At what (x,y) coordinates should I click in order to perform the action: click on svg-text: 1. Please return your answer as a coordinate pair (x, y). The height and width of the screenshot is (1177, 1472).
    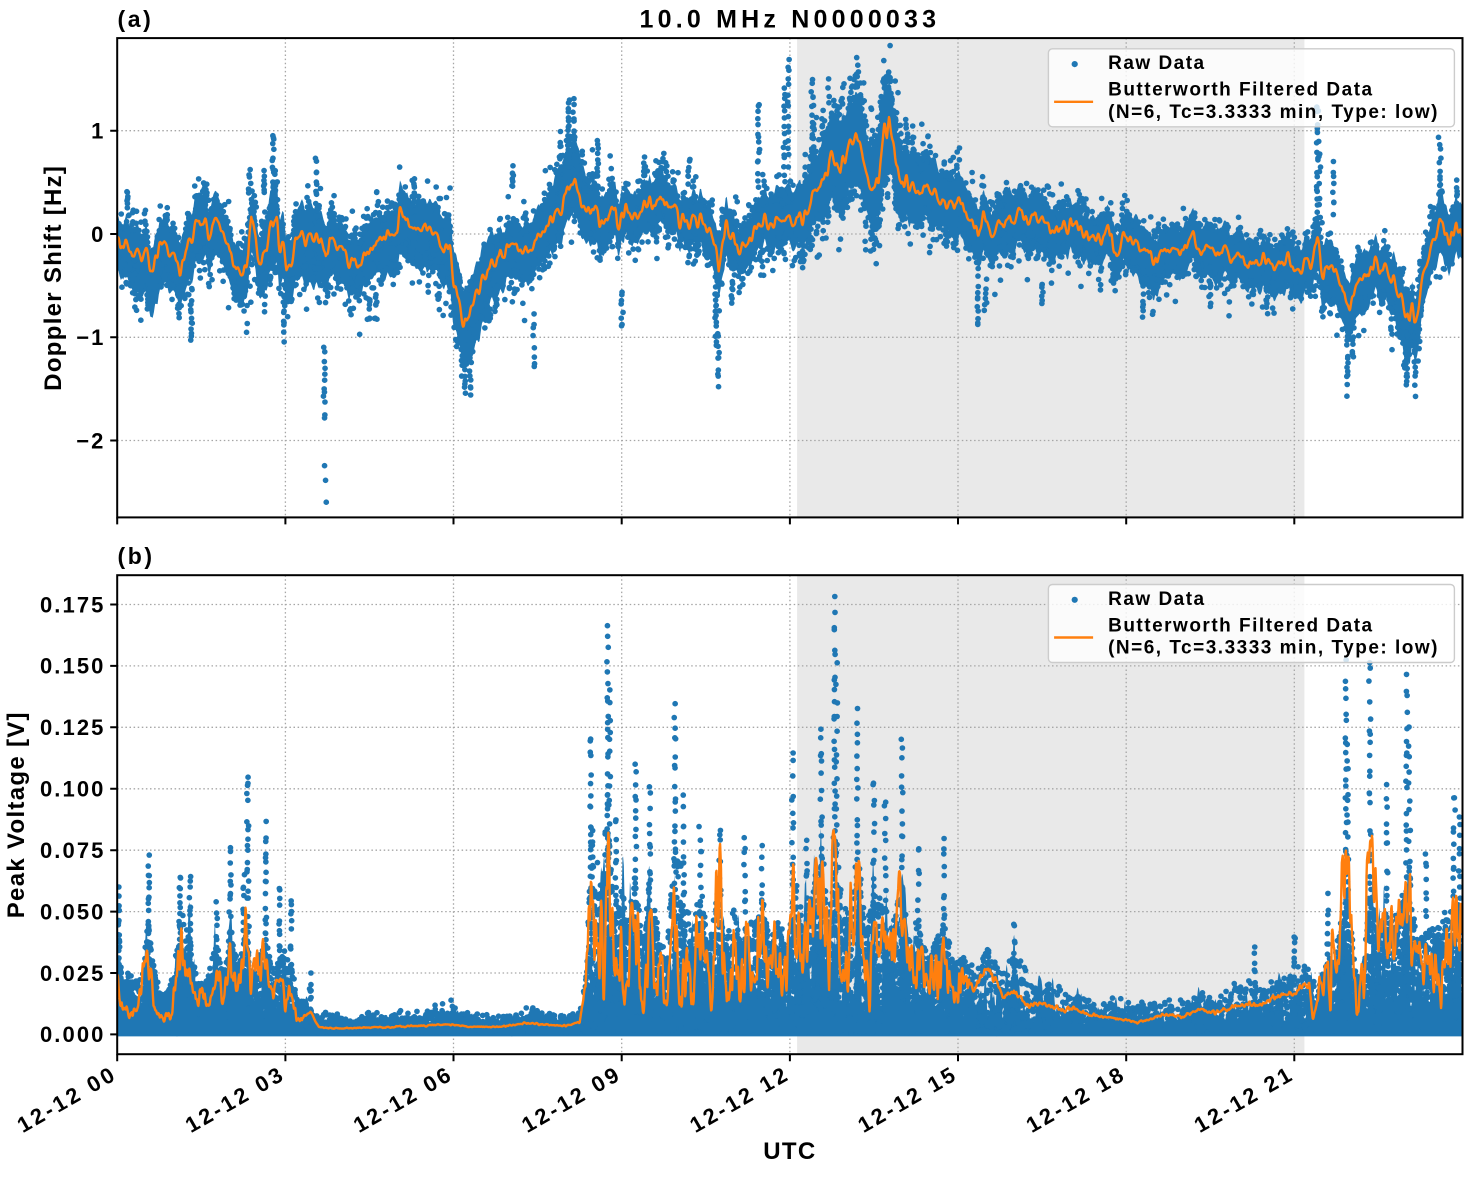
    Looking at the image, I should click on (98, 131).